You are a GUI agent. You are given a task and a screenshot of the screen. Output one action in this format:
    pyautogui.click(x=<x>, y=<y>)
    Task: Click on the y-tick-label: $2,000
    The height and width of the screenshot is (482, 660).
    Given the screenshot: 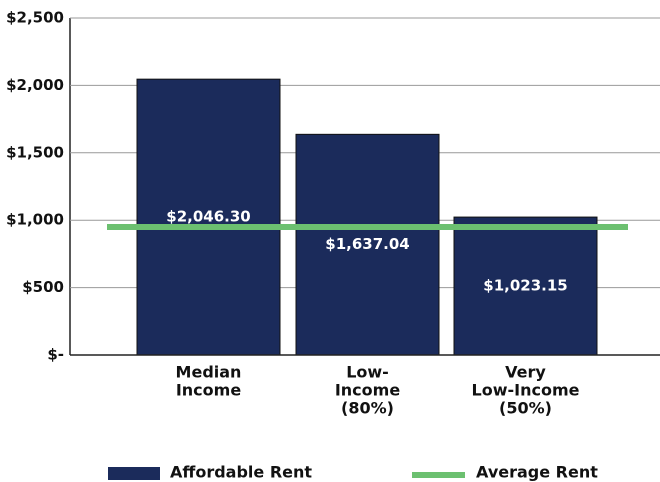 What is the action you would take?
    pyautogui.click(x=35, y=85)
    